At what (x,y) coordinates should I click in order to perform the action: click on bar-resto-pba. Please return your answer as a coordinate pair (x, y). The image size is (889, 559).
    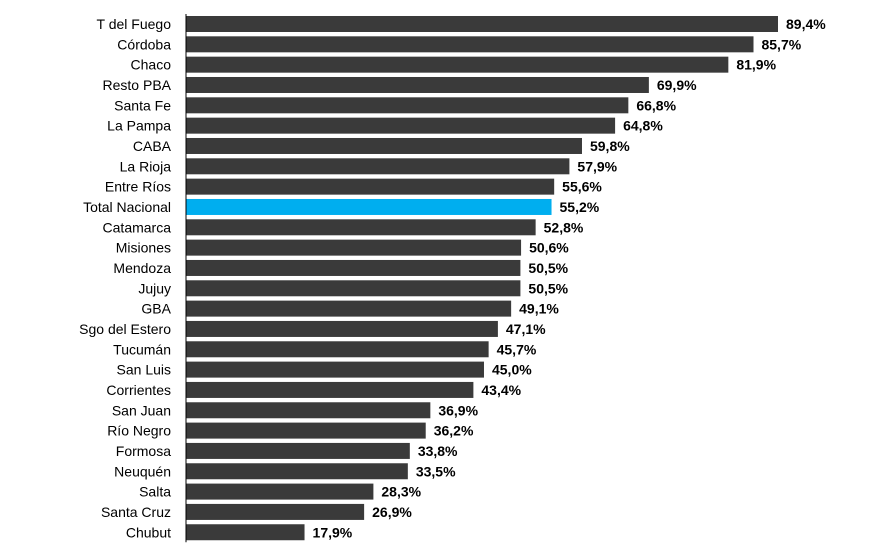
    Looking at the image, I should click on (417, 84).